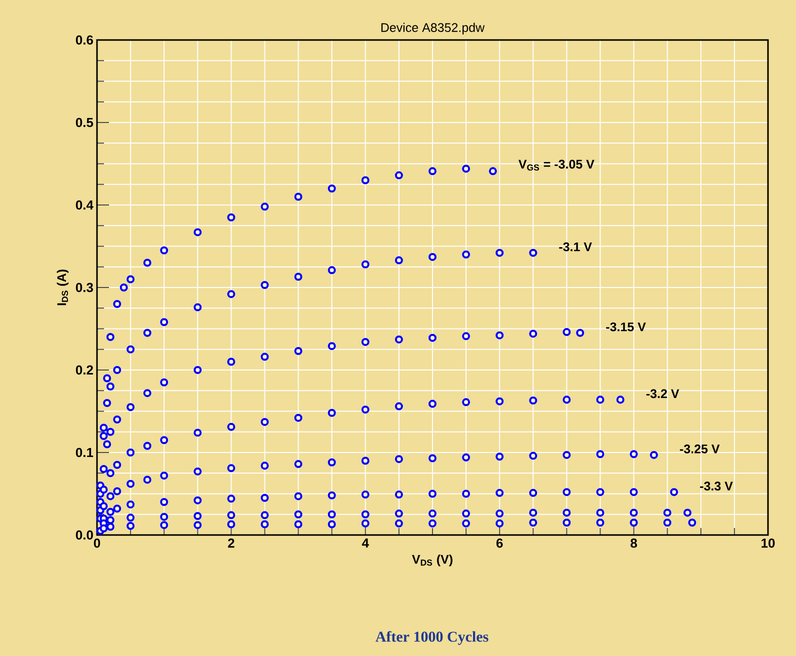 The height and width of the screenshot is (656, 796). What do you see at coordinates (663, 393) in the screenshot?
I see `series-label: -3.2 V` at bounding box center [663, 393].